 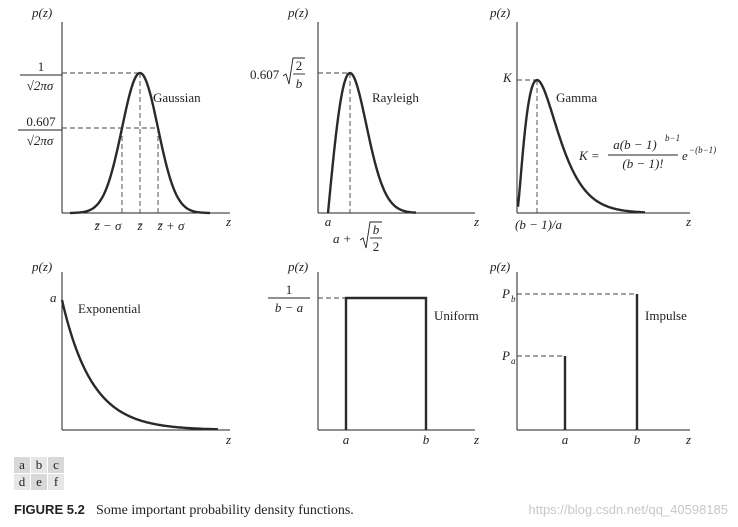 I want to click on watermark: https://blog.csdn.net/qq_40598185, so click(x=629, y=509).